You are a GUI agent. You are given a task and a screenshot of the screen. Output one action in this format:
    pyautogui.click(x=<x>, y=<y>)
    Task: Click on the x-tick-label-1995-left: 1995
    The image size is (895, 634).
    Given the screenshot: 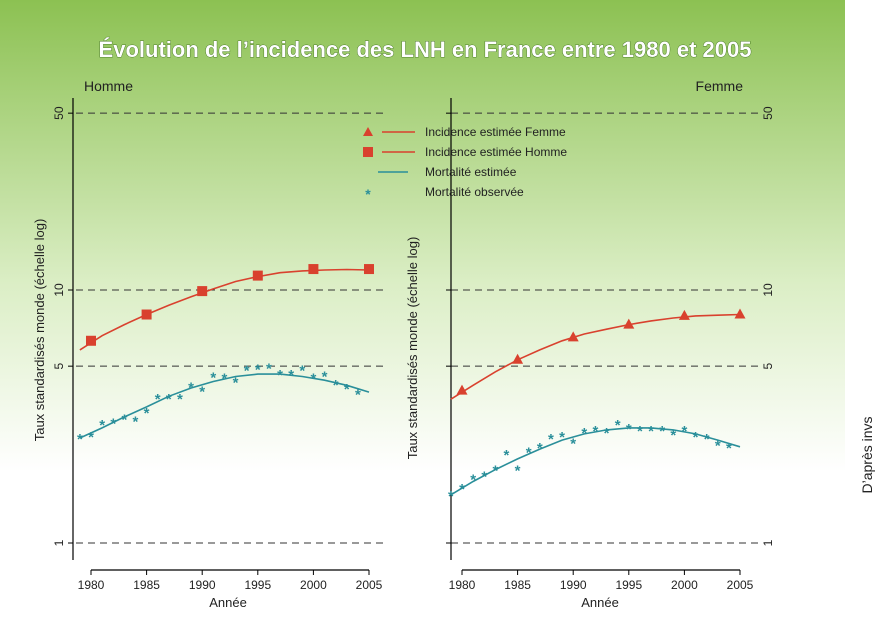 What is the action you would take?
    pyautogui.click(x=257, y=585)
    